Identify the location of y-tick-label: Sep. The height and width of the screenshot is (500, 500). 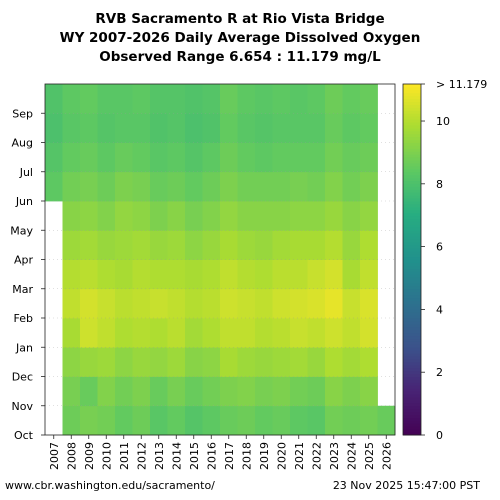
(22, 113).